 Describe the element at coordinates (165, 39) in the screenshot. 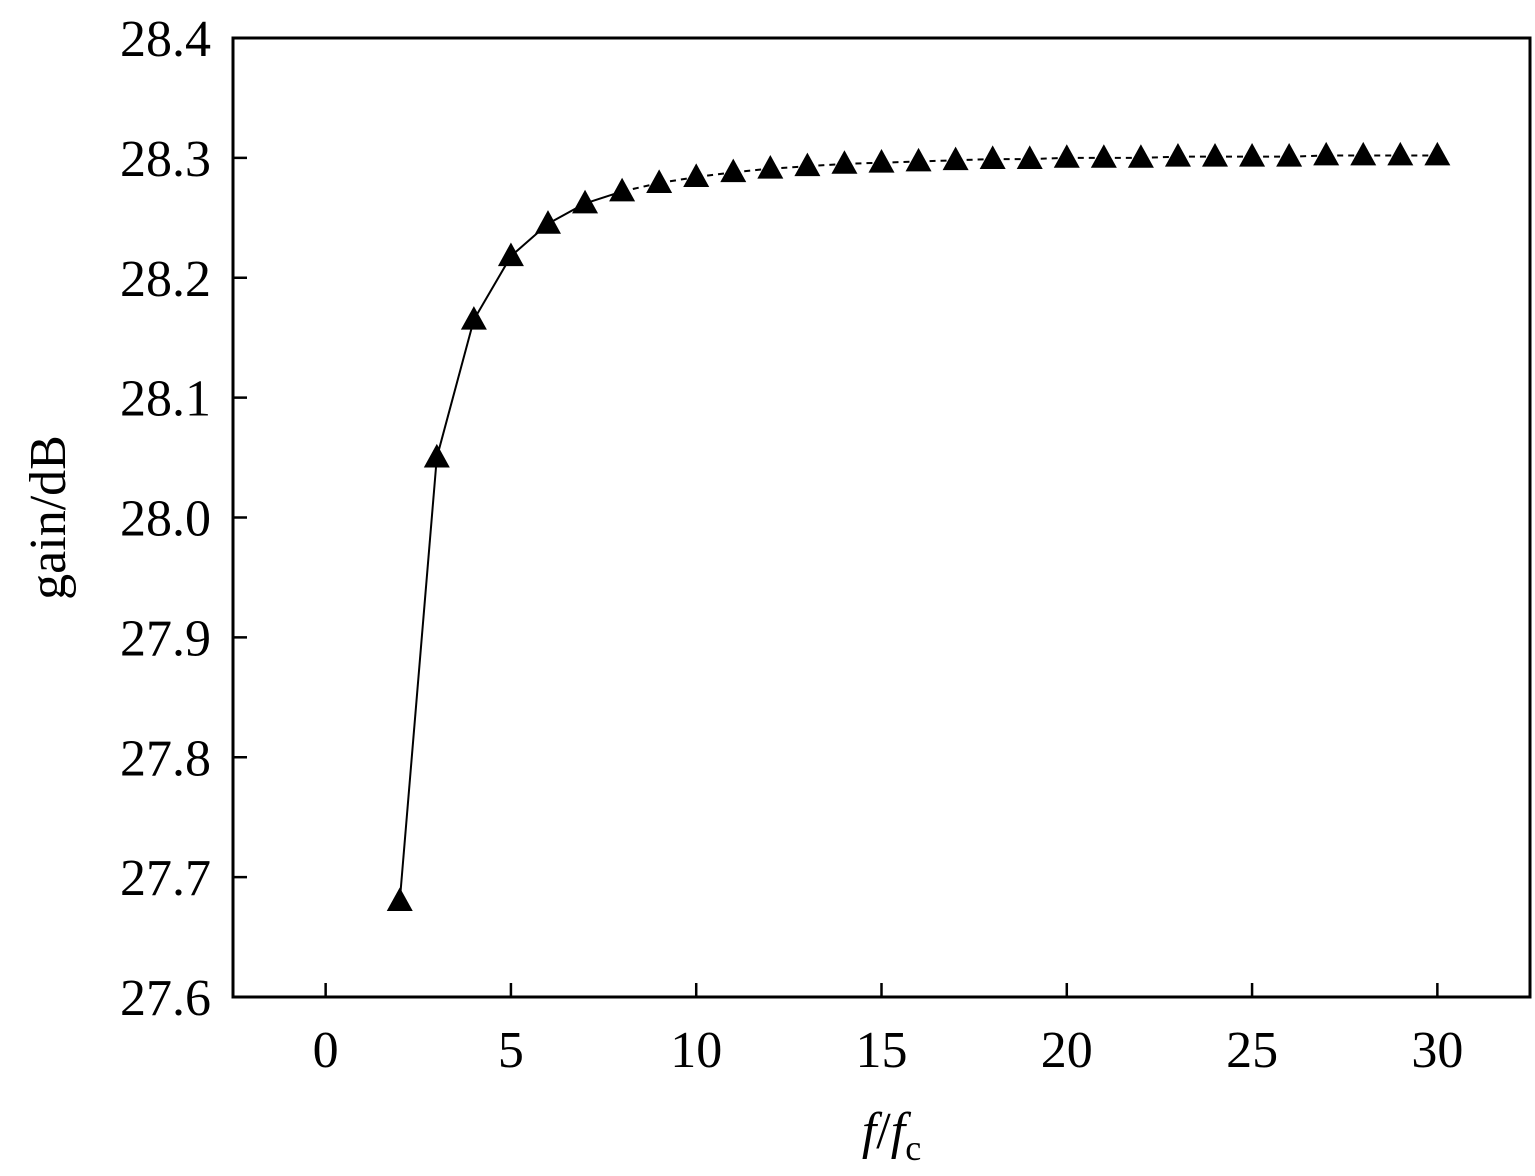

I see `y-tick-label: 28.4` at that location.